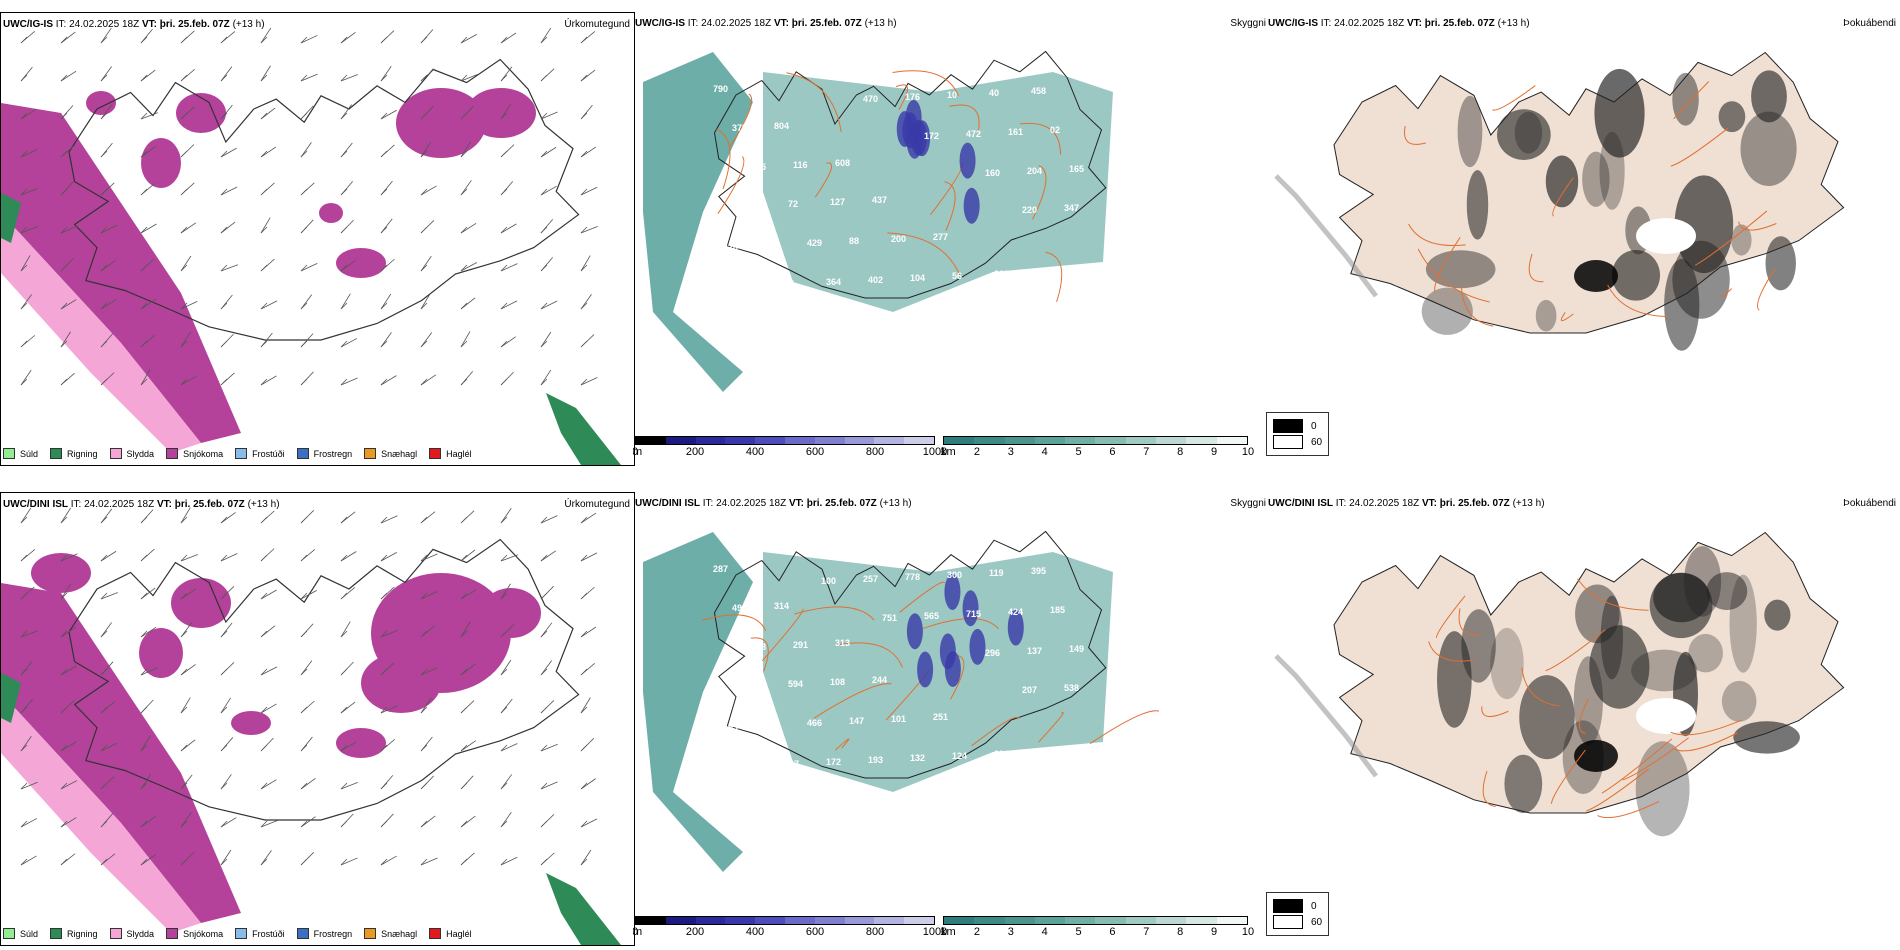 The image size is (1900, 950). What do you see at coordinates (140, 453) in the screenshot?
I see `legend-label: Slydda` at bounding box center [140, 453].